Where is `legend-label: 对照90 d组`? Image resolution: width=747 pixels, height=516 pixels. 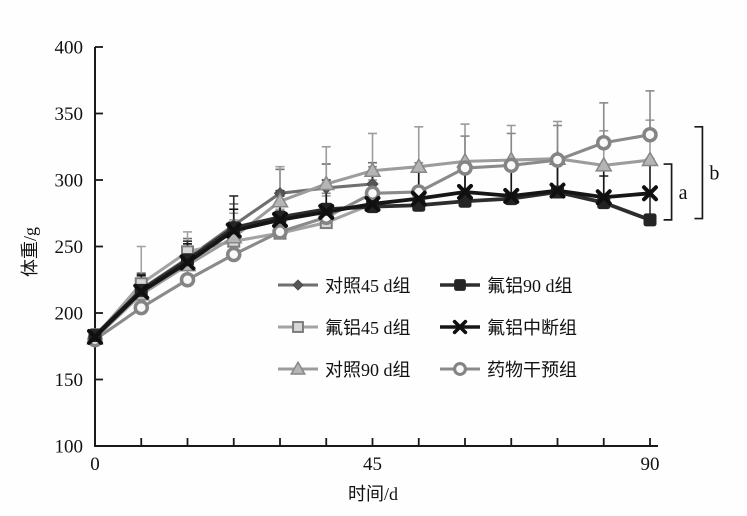
legend-label: 对照90 d组 is located at coordinates (368, 369).